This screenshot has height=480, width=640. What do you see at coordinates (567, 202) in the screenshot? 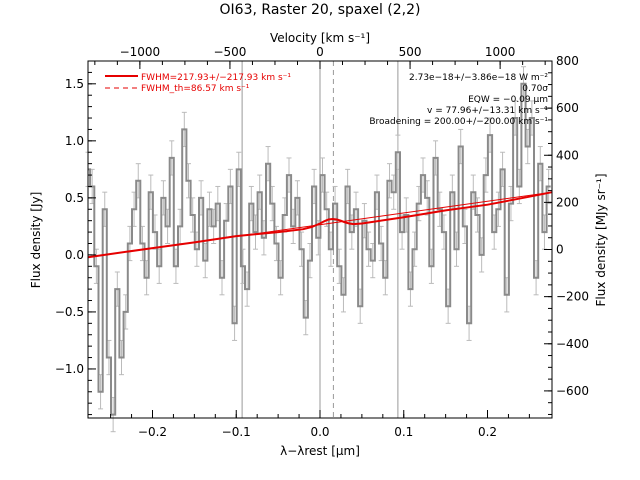
I see `y2-tick-label: 200` at bounding box center [567, 202].